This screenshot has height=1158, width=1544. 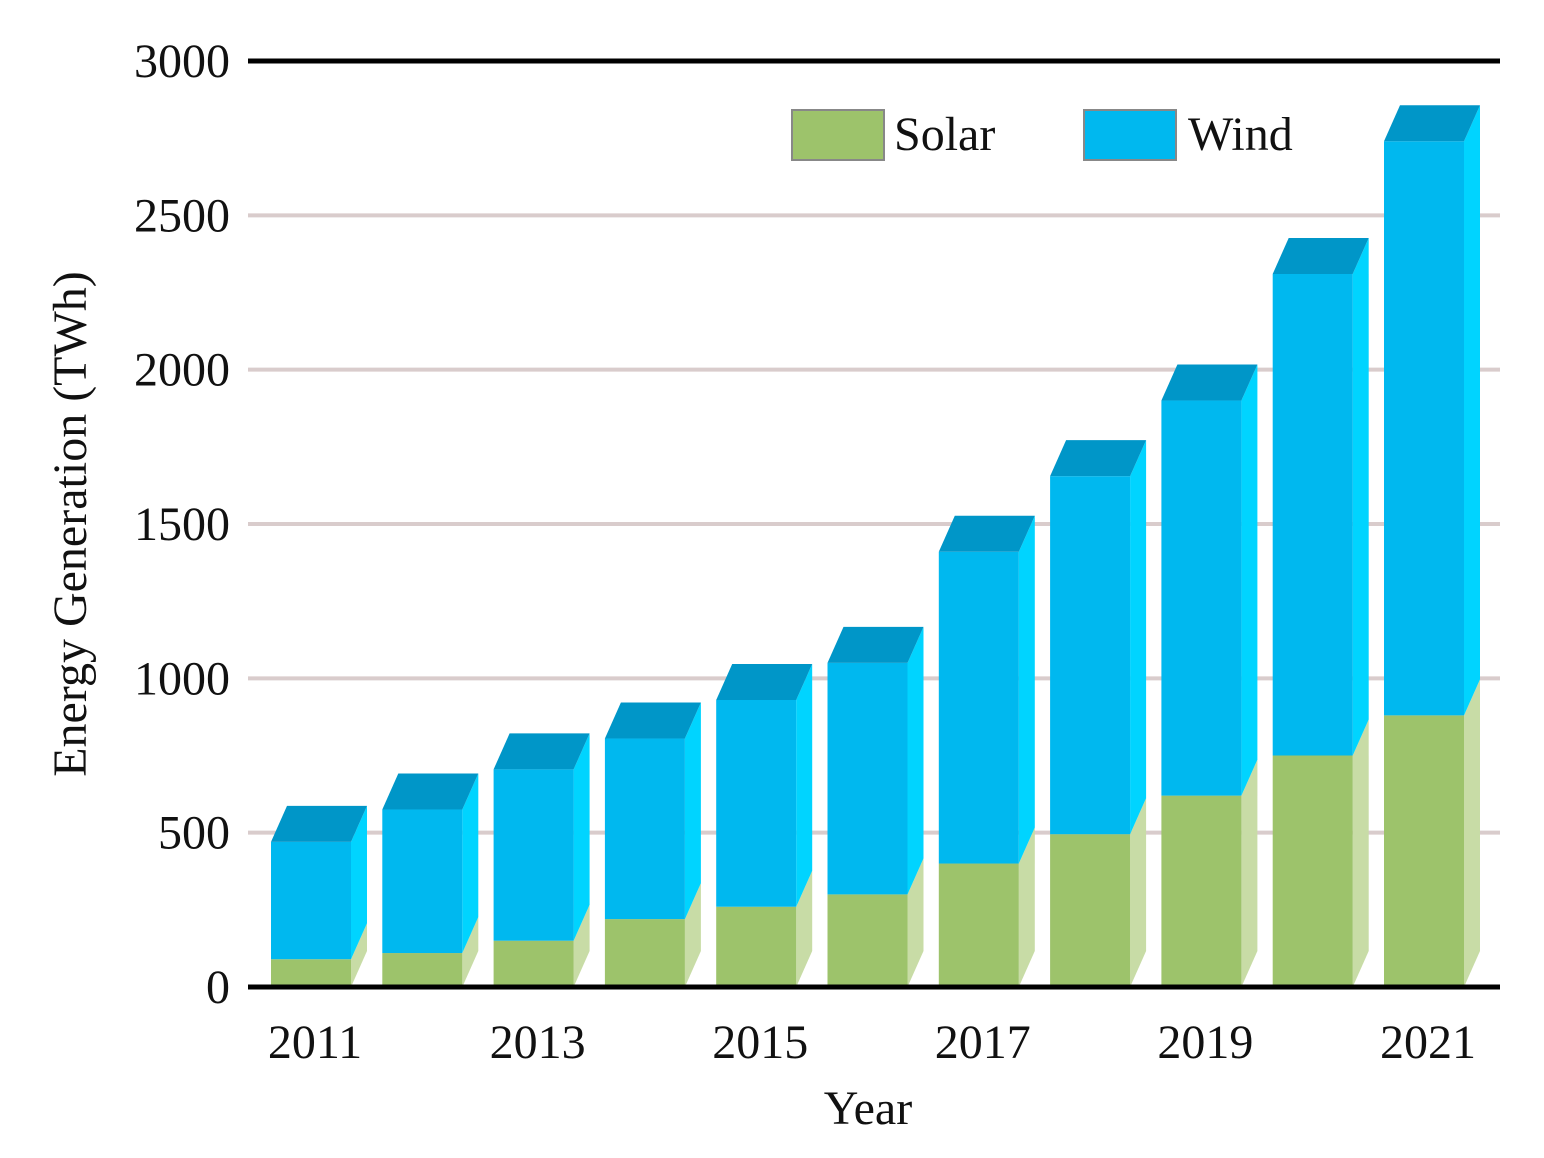 I want to click on bar-group-2012, so click(x=430, y=880).